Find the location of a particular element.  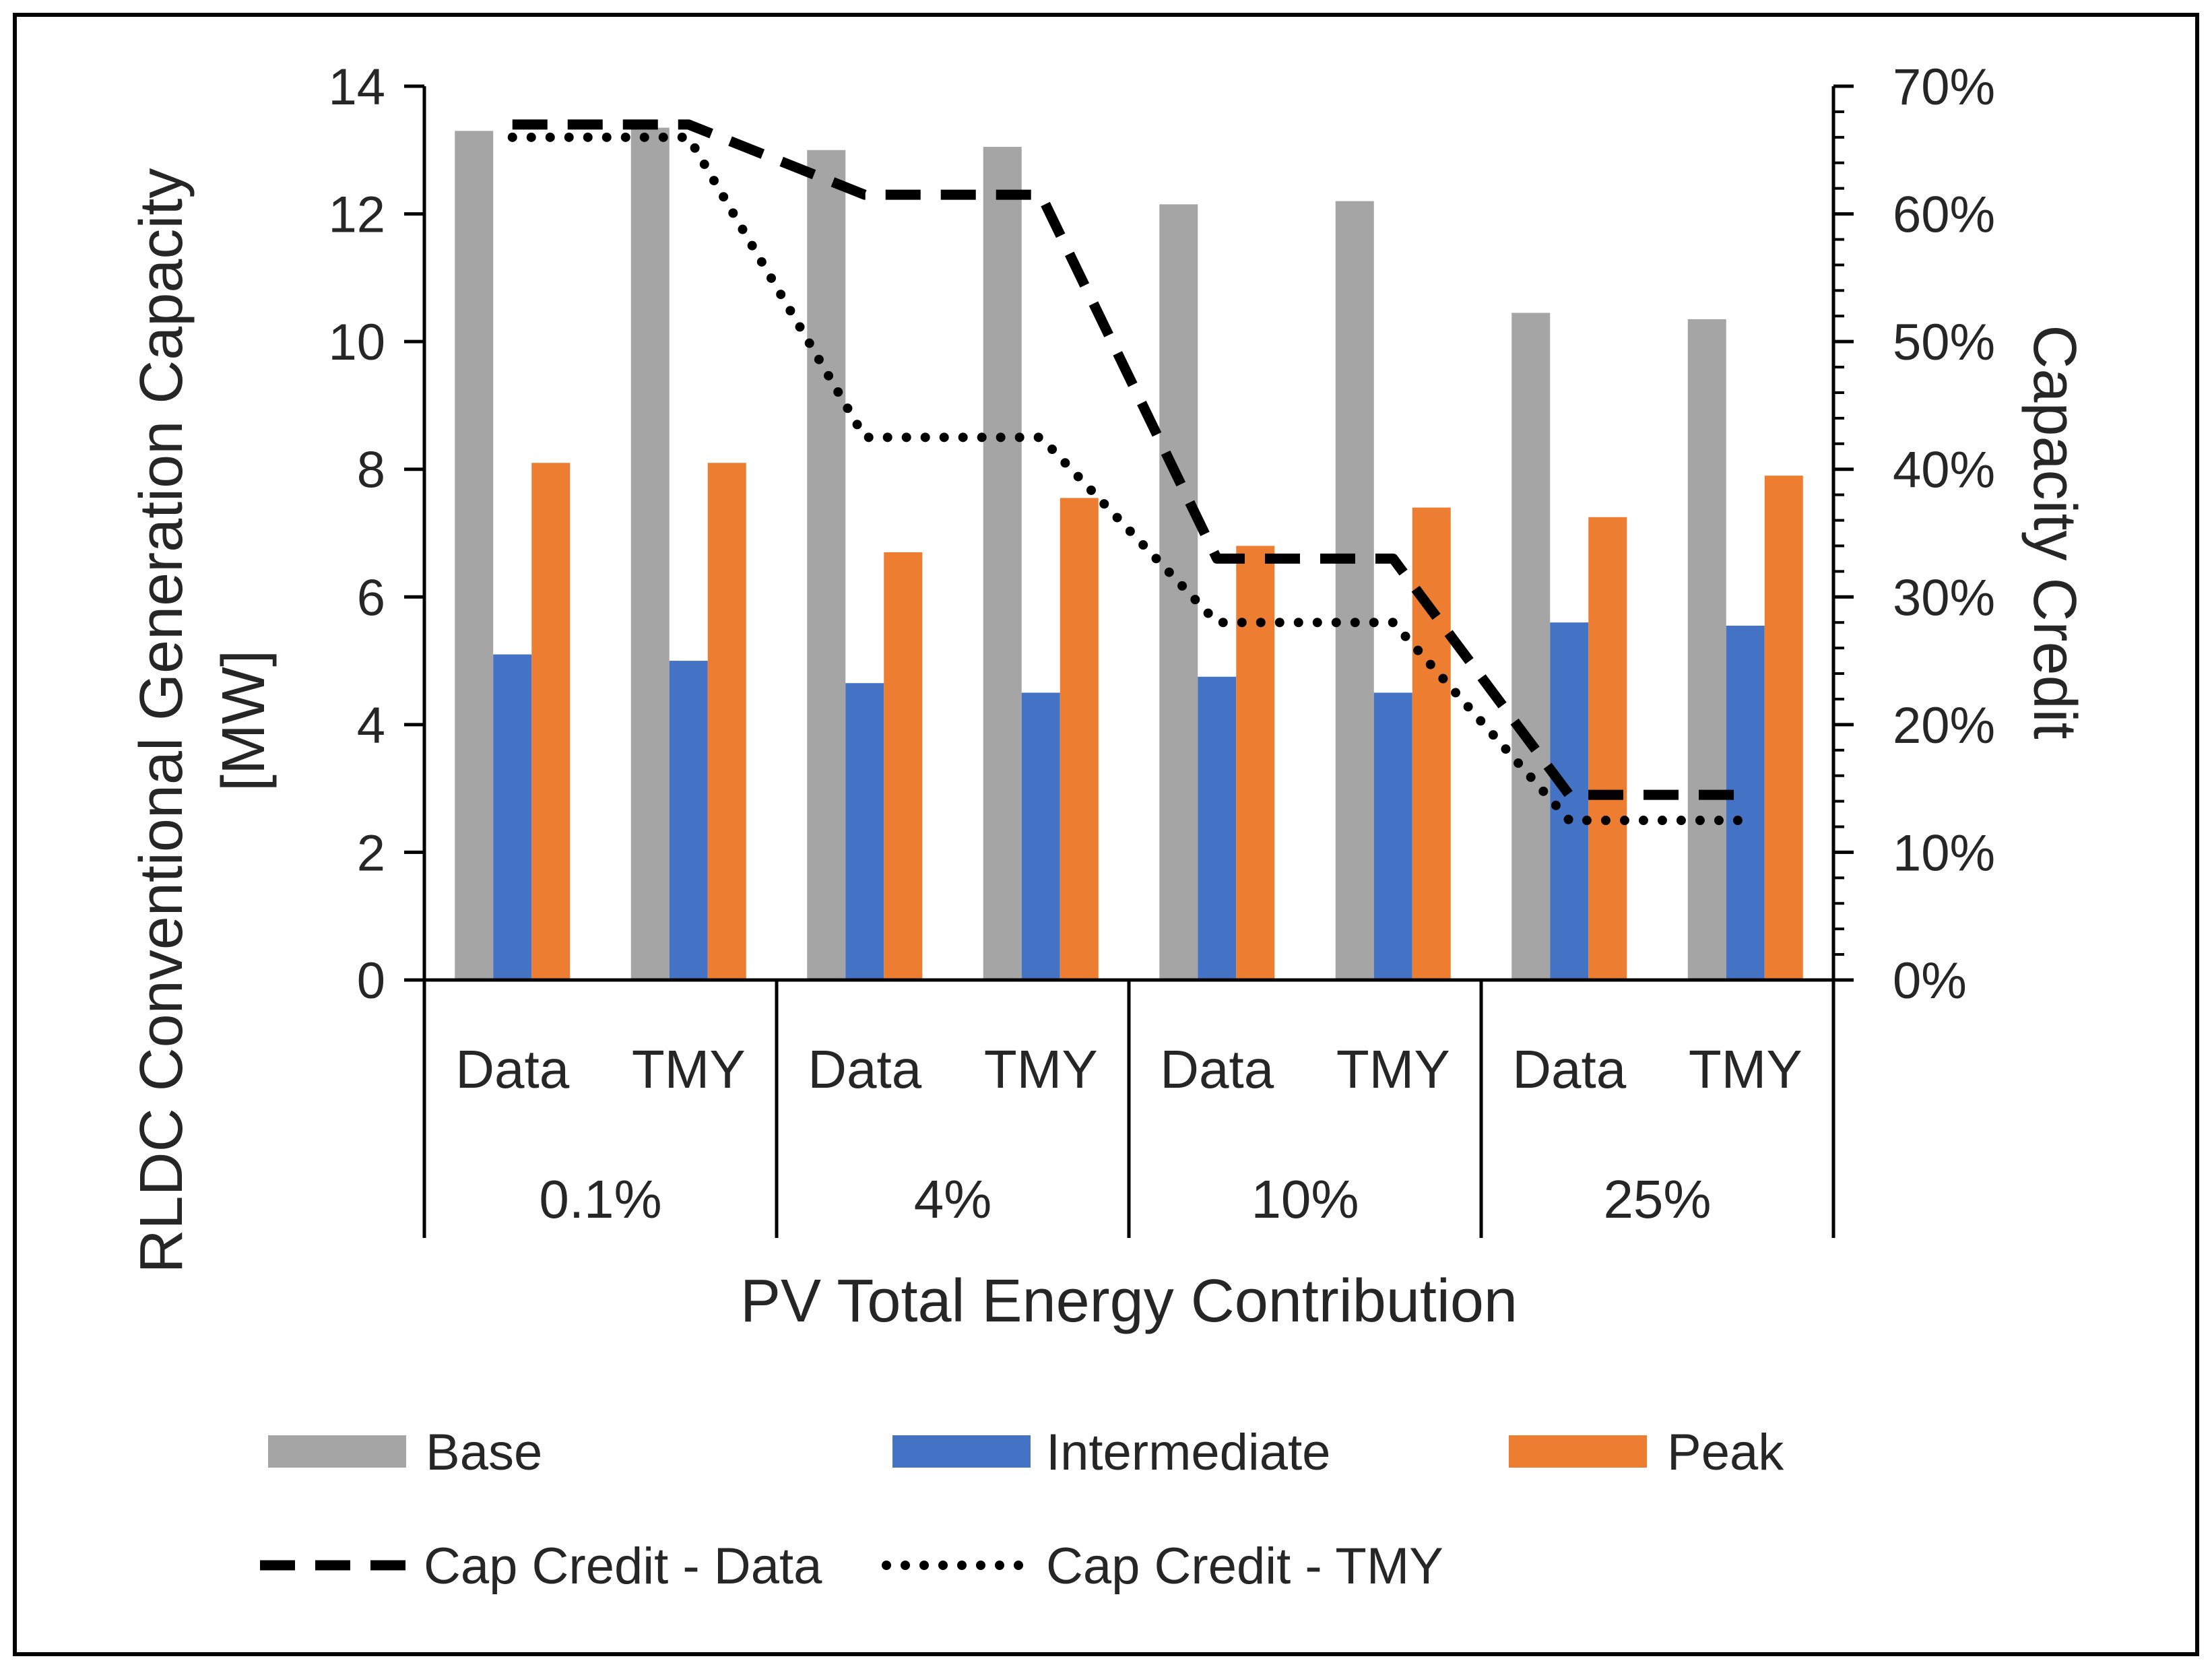

legend-swatch-intermediate is located at coordinates (961, 1451).